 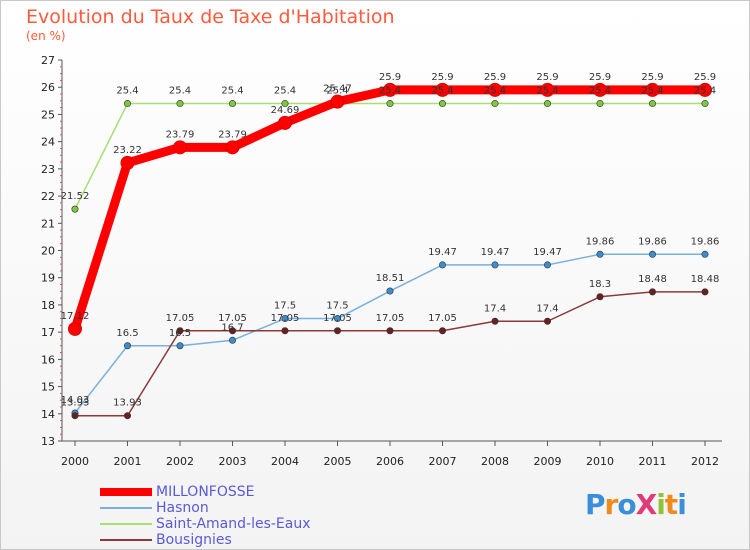 I want to click on y-tick-label: 16, so click(x=48, y=359).